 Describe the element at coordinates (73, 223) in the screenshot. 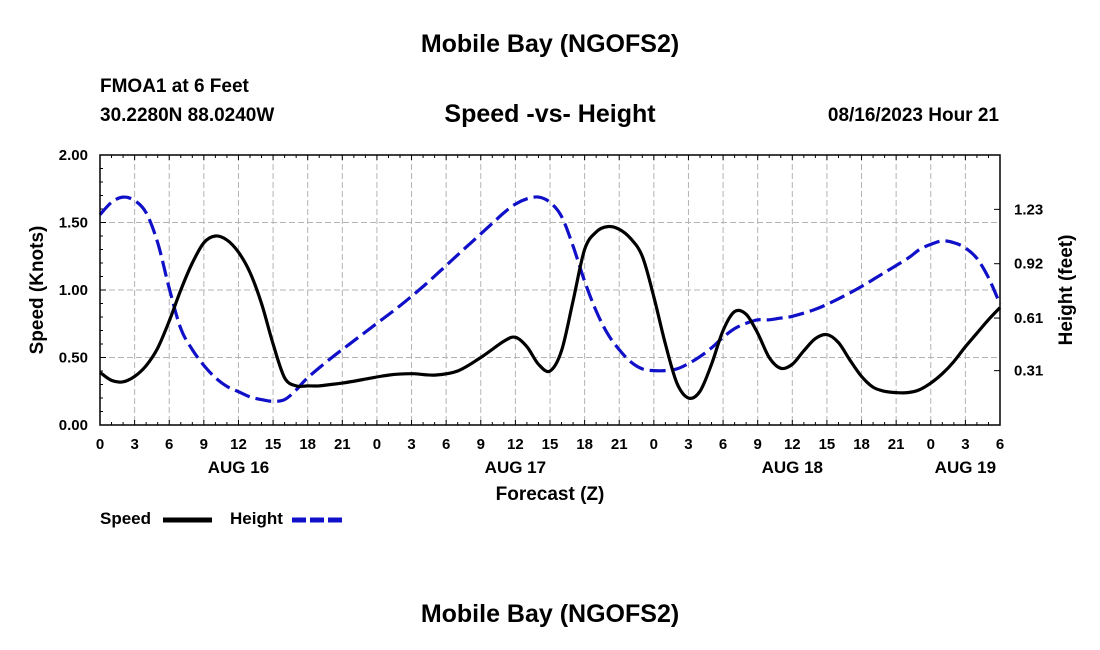

I see `y-tick-label: 1.50` at that location.